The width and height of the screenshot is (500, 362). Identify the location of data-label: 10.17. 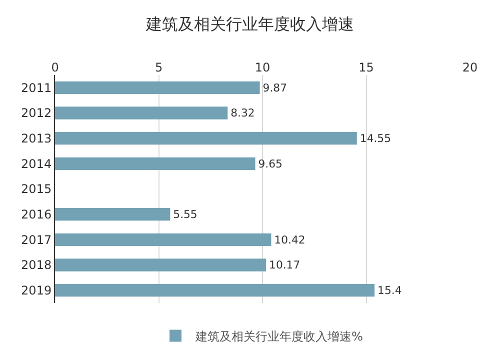
(284, 265).